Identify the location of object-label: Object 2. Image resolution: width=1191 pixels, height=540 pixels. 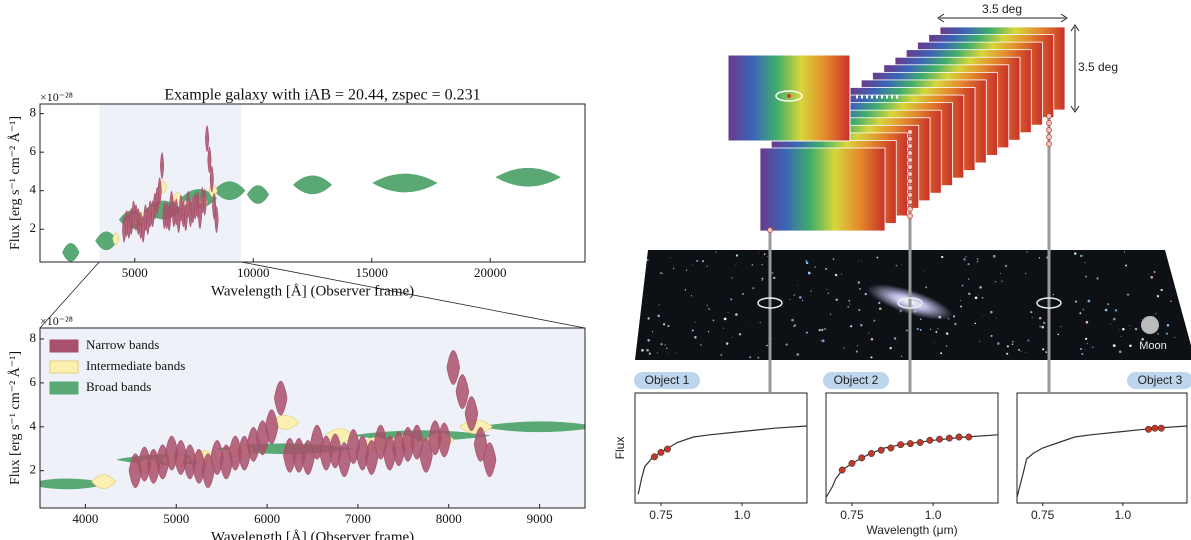
(856, 380).